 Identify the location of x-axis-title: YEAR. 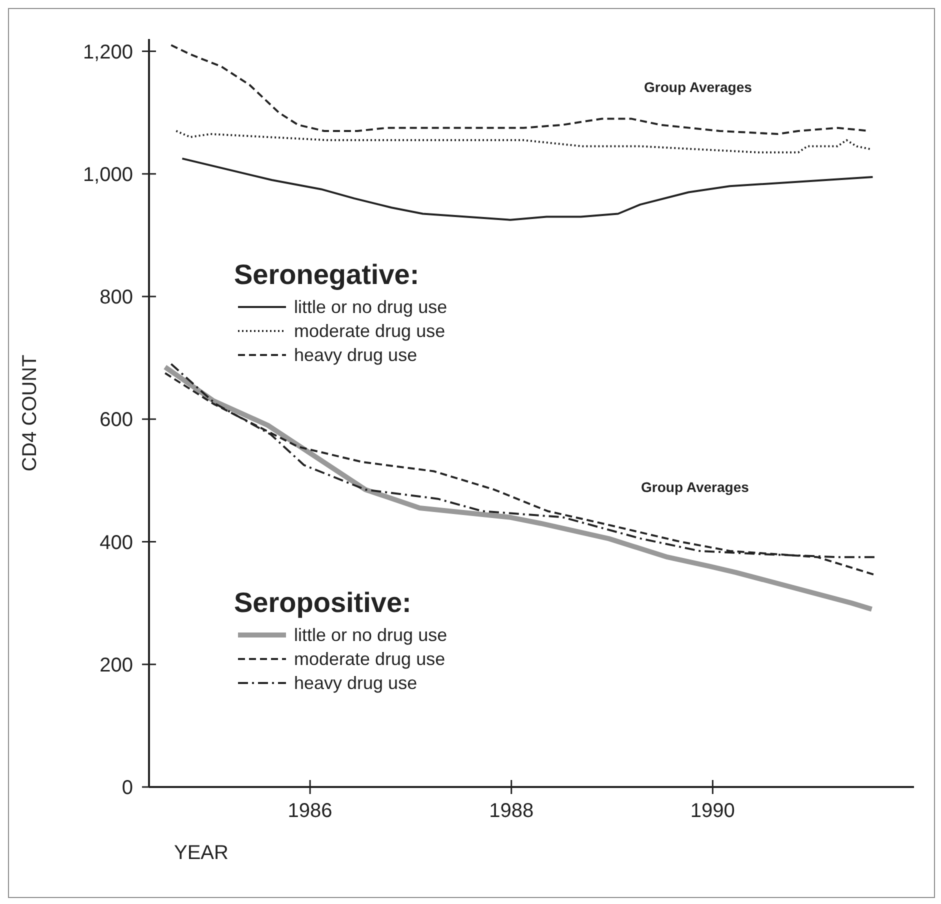
(201, 853).